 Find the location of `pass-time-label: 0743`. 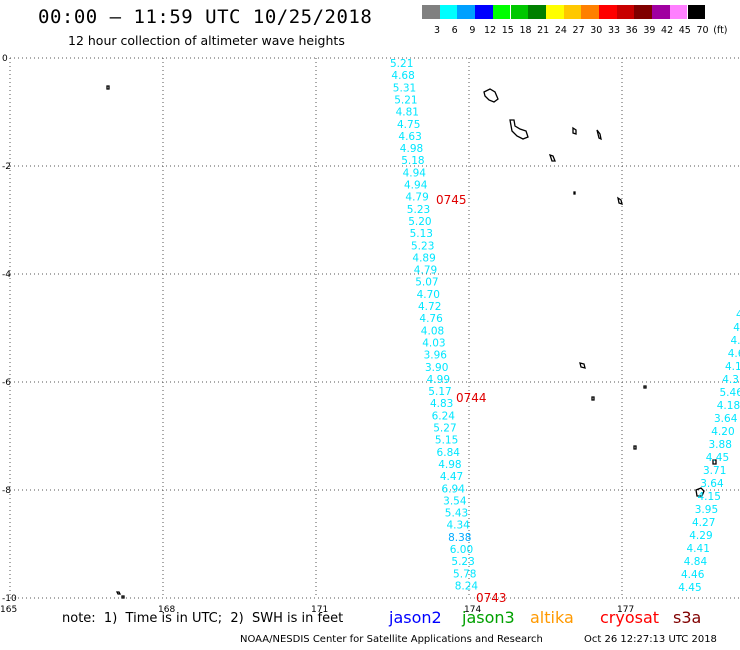

pass-time-label: 0743 is located at coordinates (491, 598).